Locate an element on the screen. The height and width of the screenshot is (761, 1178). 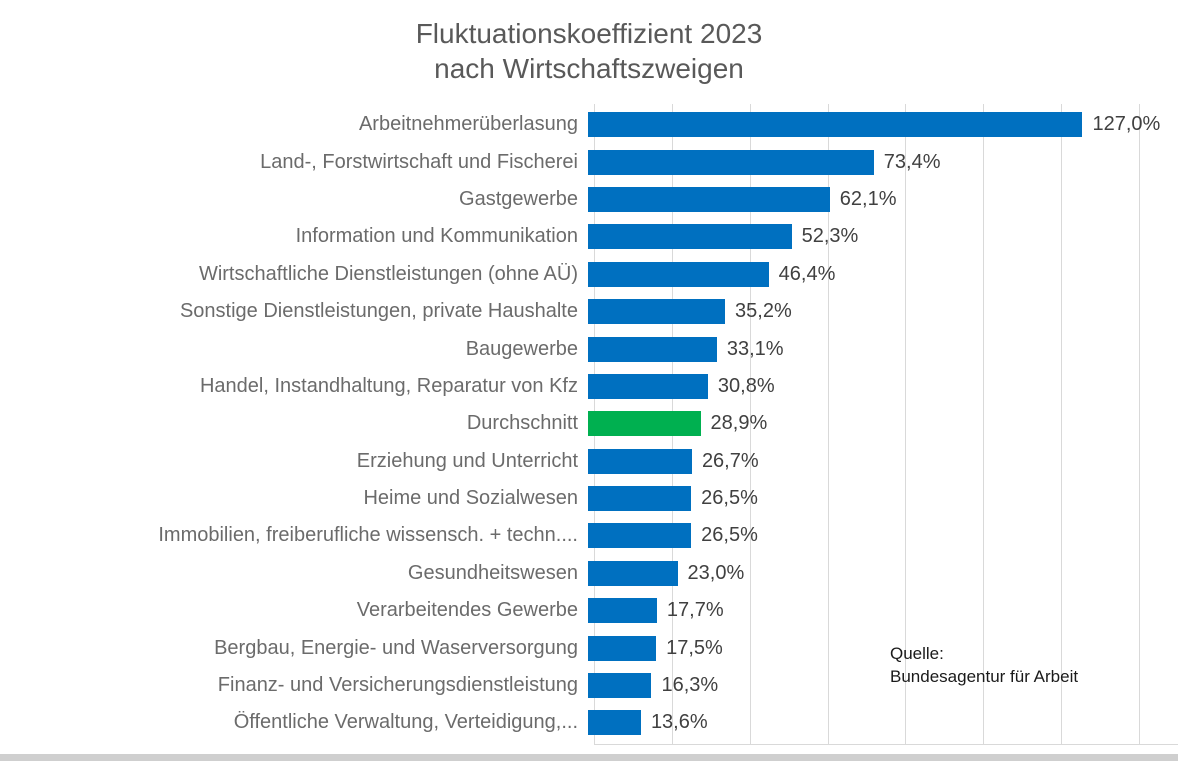
bar-track: 62,1% is located at coordinates (883, 199).